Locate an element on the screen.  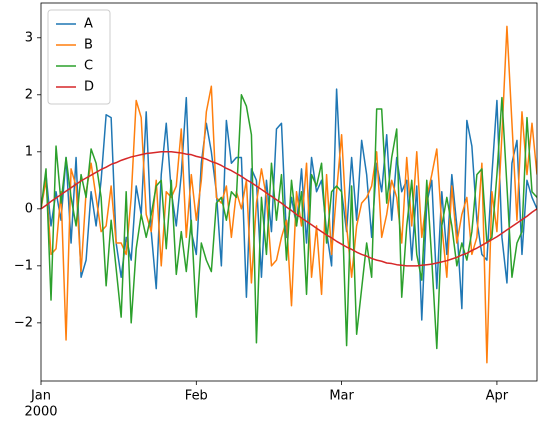
x-tick-label: Jan is located at coordinates (40, 396).